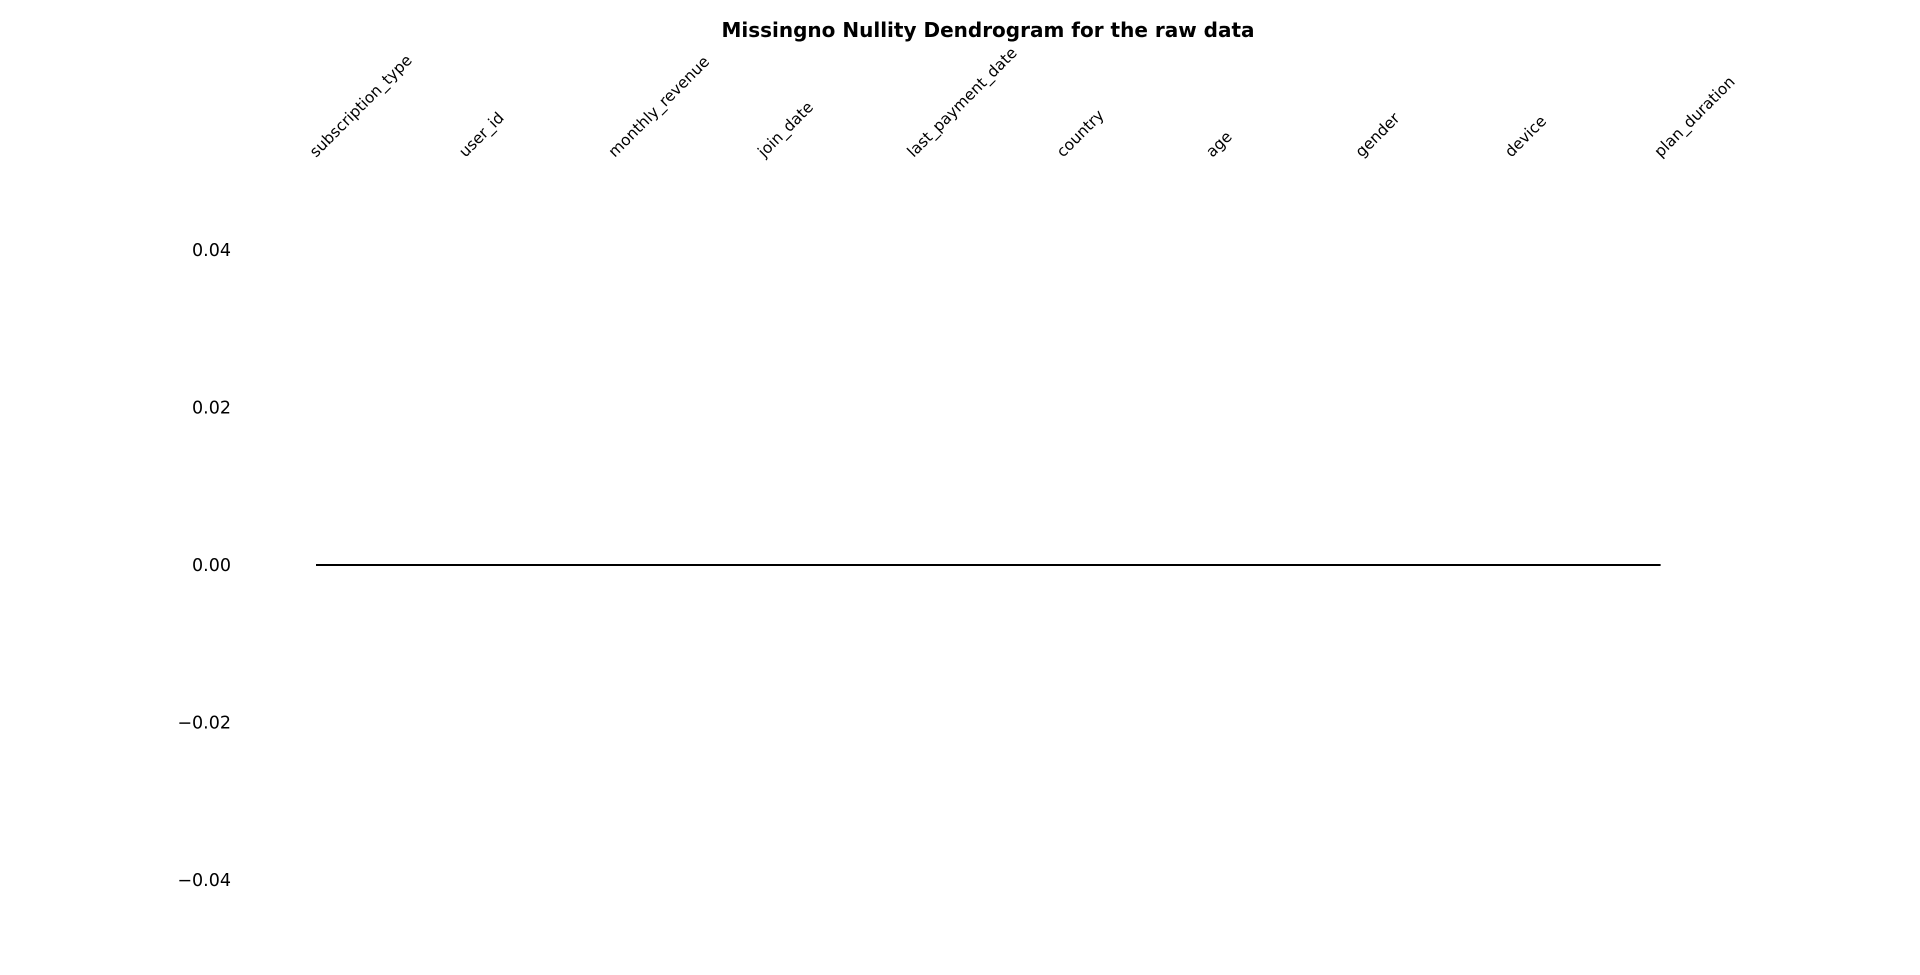 This screenshot has width=1920, height=975. What do you see at coordinates (211, 251) in the screenshot?
I see `y-tick-label: 0.04` at bounding box center [211, 251].